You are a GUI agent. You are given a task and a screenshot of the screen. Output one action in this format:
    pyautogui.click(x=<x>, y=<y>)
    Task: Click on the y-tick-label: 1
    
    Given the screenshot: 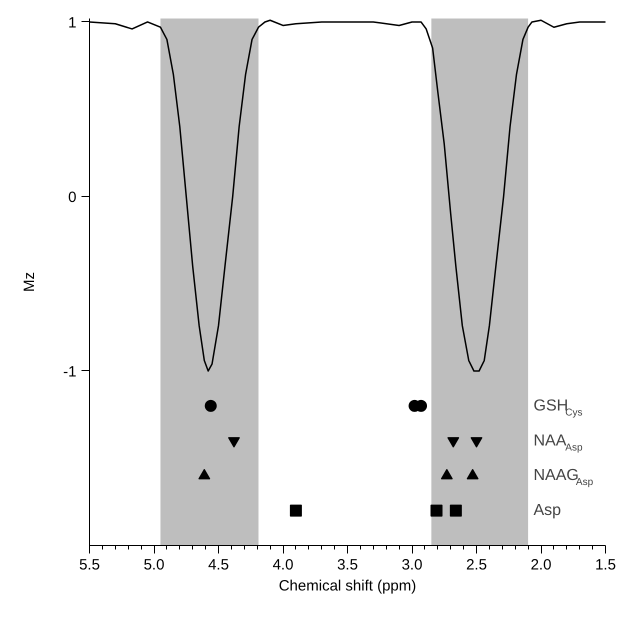 What is the action you would take?
    pyautogui.click(x=72, y=23)
    